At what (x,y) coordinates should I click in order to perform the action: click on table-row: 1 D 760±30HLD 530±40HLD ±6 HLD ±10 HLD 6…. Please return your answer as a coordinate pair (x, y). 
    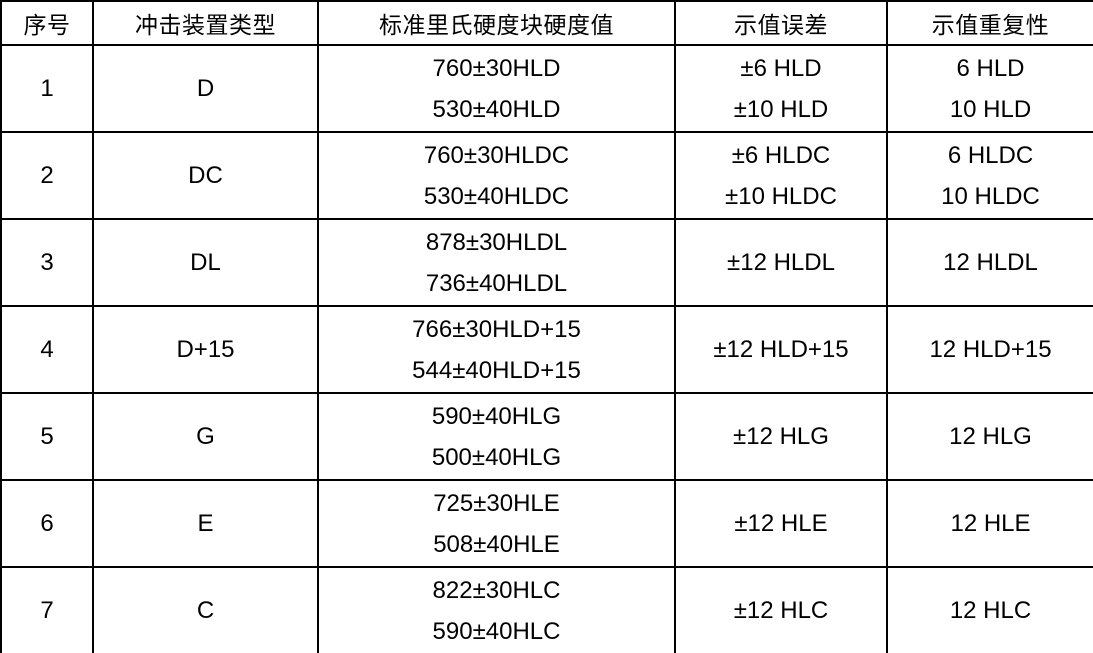
    Looking at the image, I should click on (546, 88).